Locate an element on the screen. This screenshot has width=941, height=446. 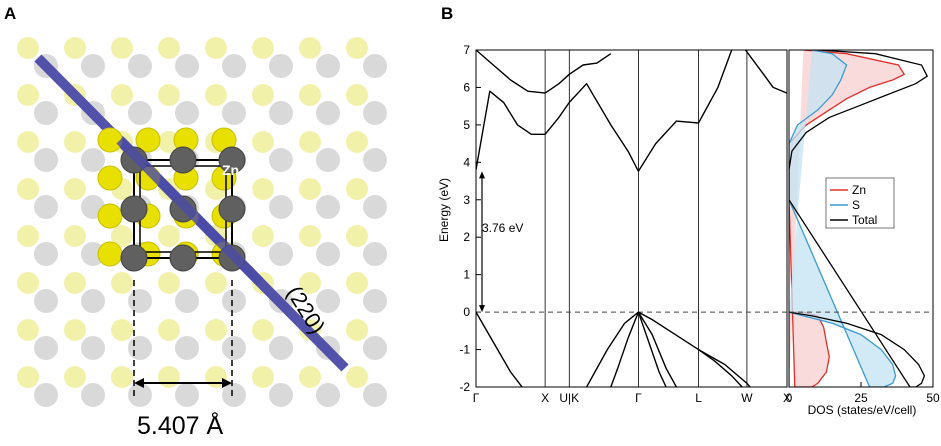
k-point-tick-label: U|K is located at coordinates (569, 398).